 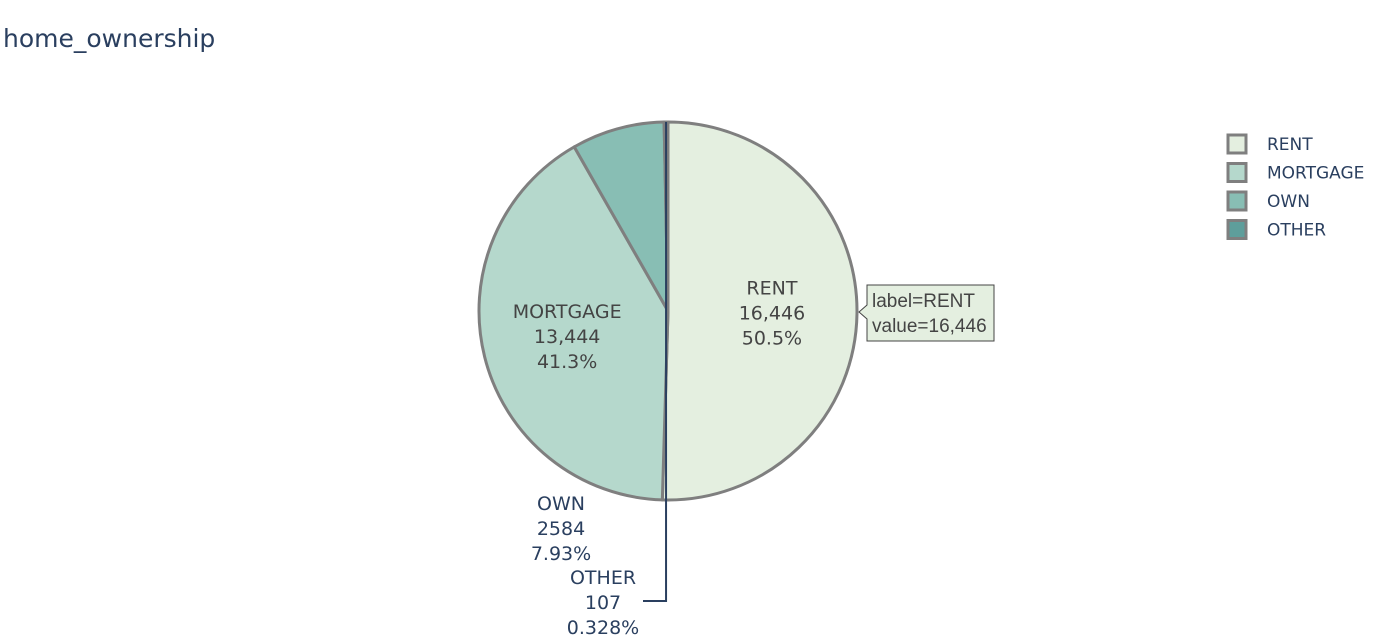 I want to click on slice-percent-label-rent: 50.5%, so click(x=772, y=339).